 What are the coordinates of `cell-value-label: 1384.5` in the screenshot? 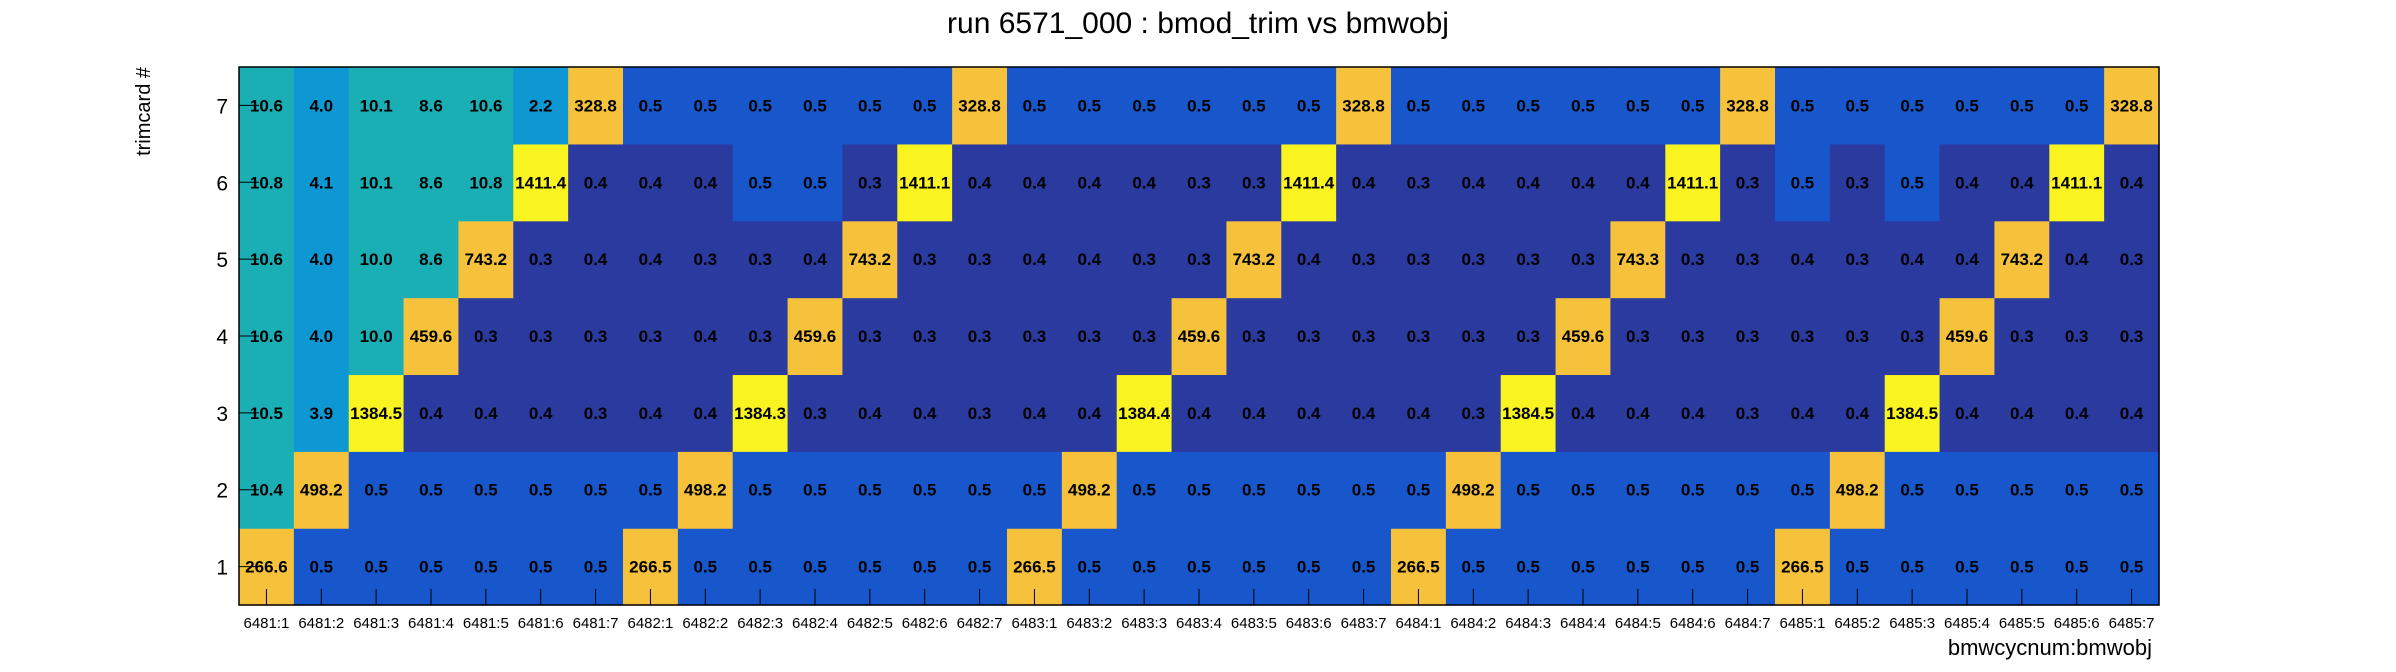 It's located at (376, 413).